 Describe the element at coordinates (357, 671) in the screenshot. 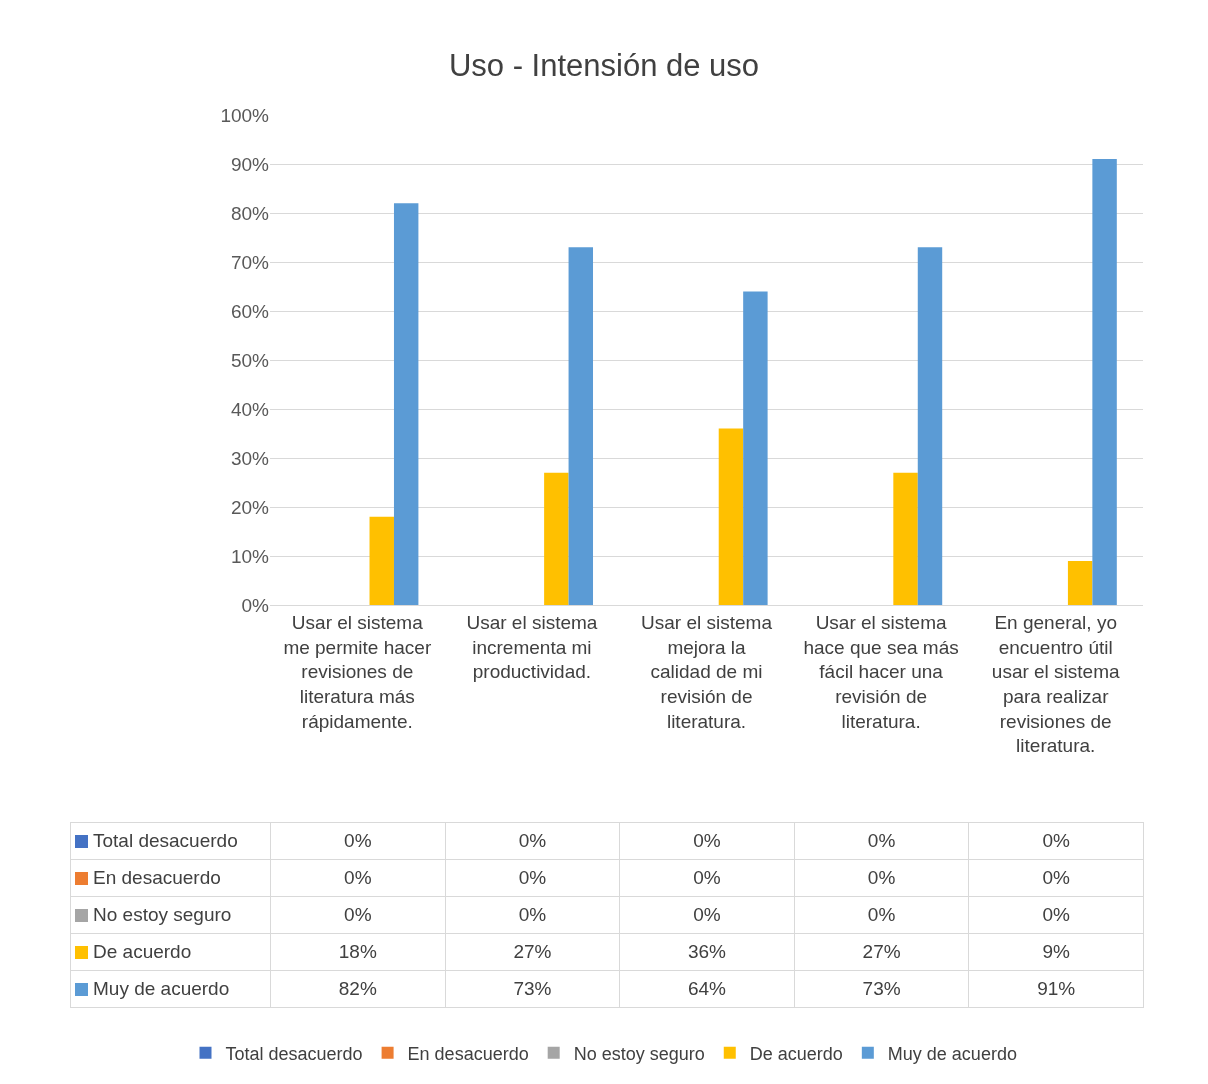

I see `x-tick-label: Usar el sistema me permite hacer revisiones de literatura más rápidamente.` at that location.